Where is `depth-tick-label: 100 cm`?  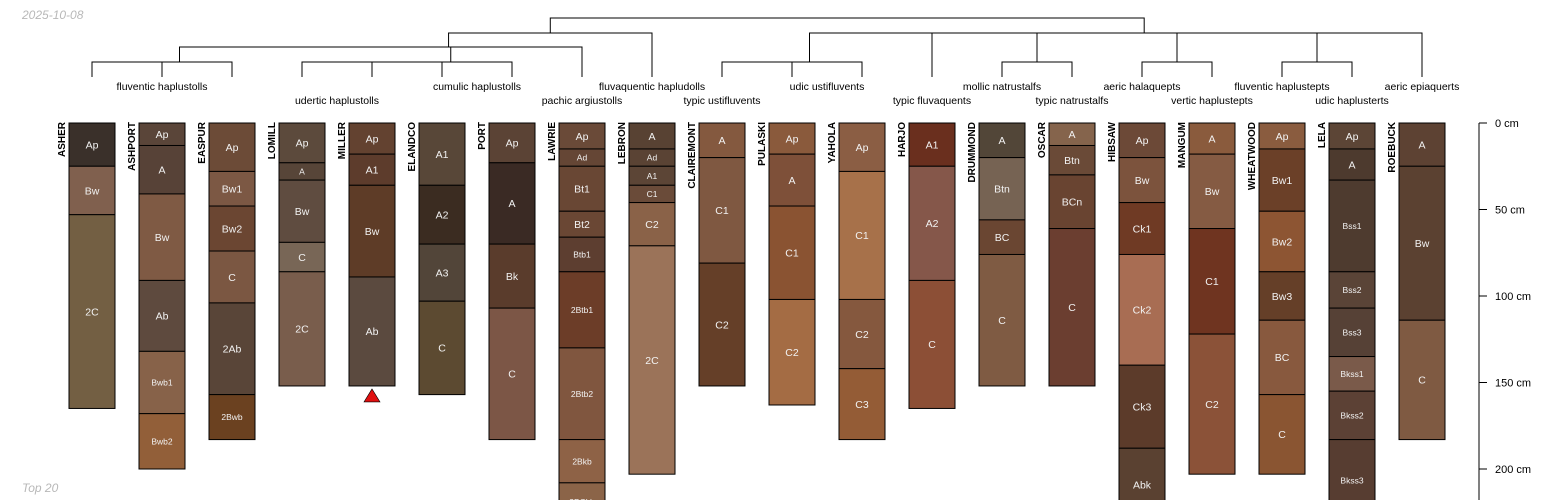
depth-tick-label: 100 cm is located at coordinates (1513, 297).